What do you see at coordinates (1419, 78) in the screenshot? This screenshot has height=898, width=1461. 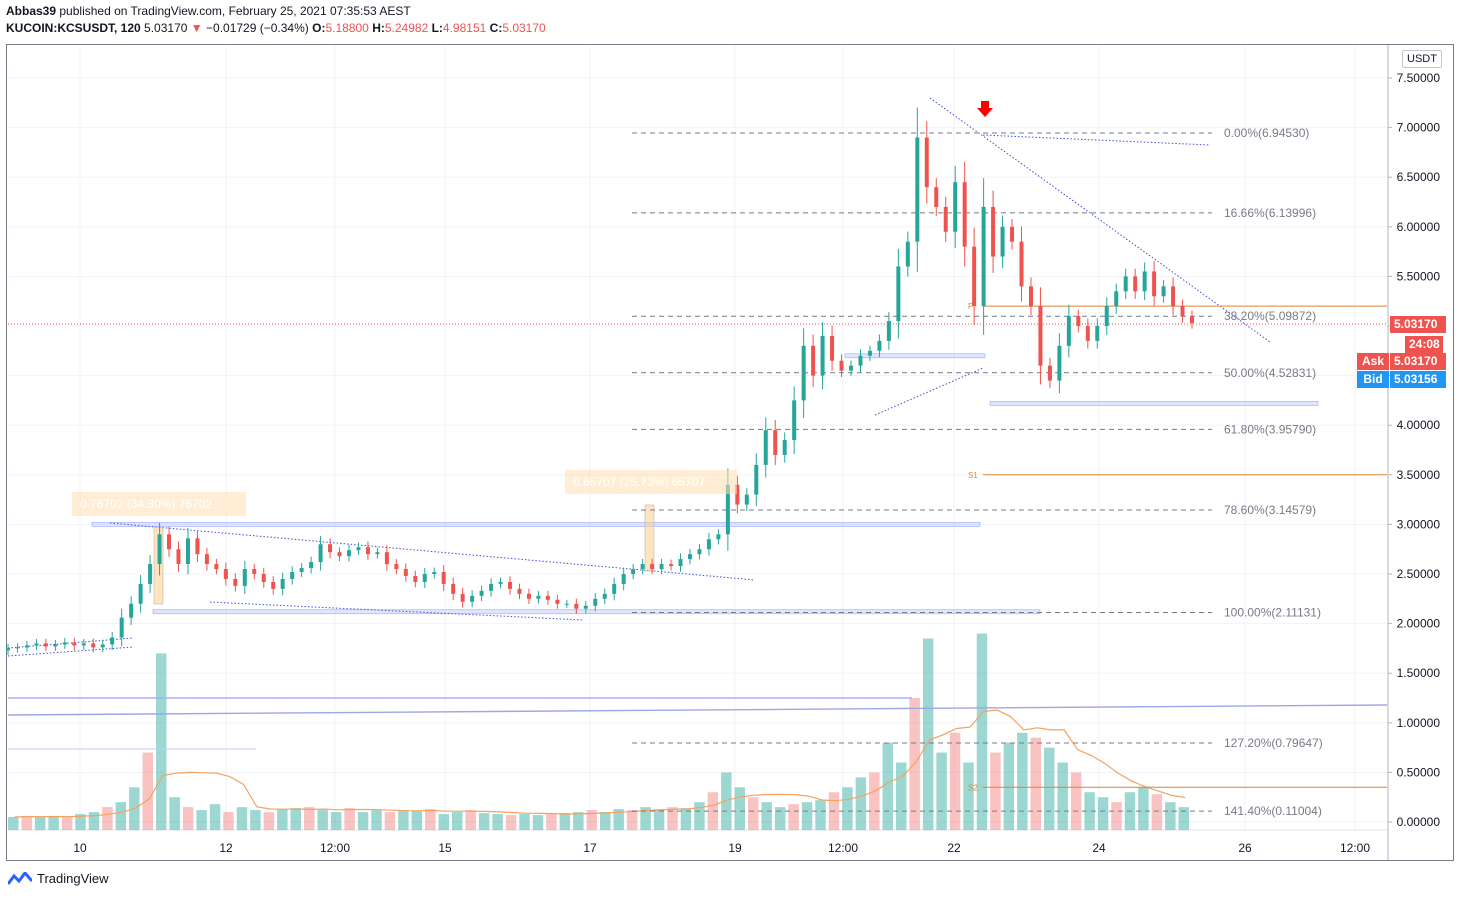 I see `price-tick: 7.50000` at bounding box center [1419, 78].